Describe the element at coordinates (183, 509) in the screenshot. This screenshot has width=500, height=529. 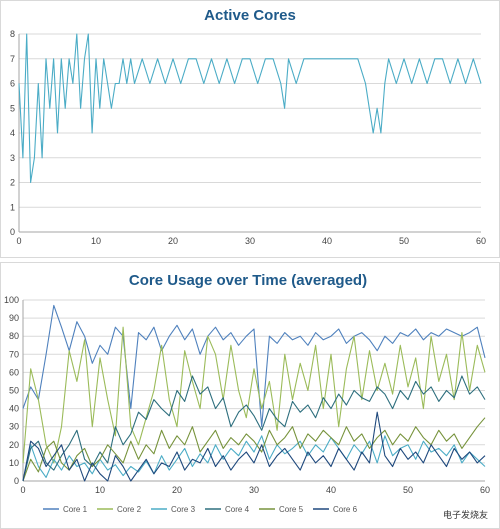
I see `legend-label: Core 3` at that location.